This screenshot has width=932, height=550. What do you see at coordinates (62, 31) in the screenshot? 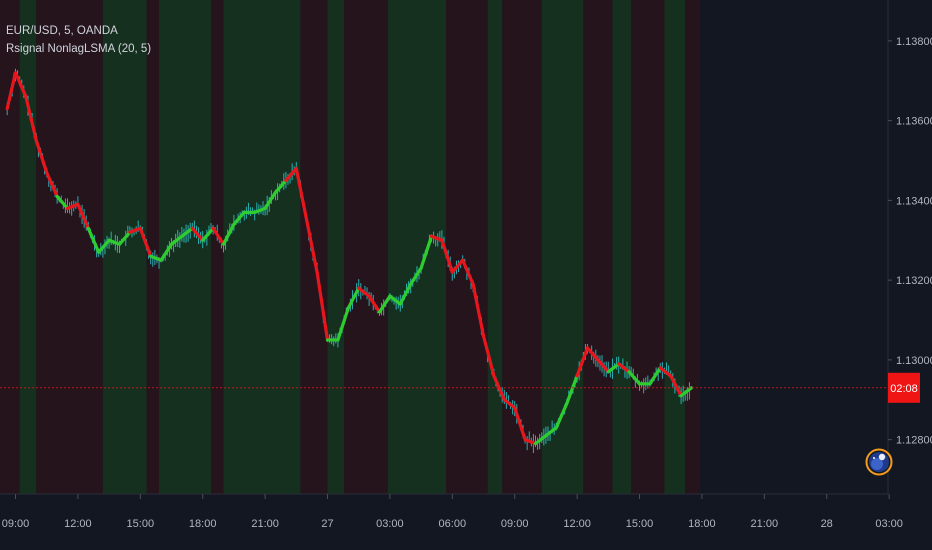
I see `symbol-legend: EUR/USD, 5, OANDA` at bounding box center [62, 31].